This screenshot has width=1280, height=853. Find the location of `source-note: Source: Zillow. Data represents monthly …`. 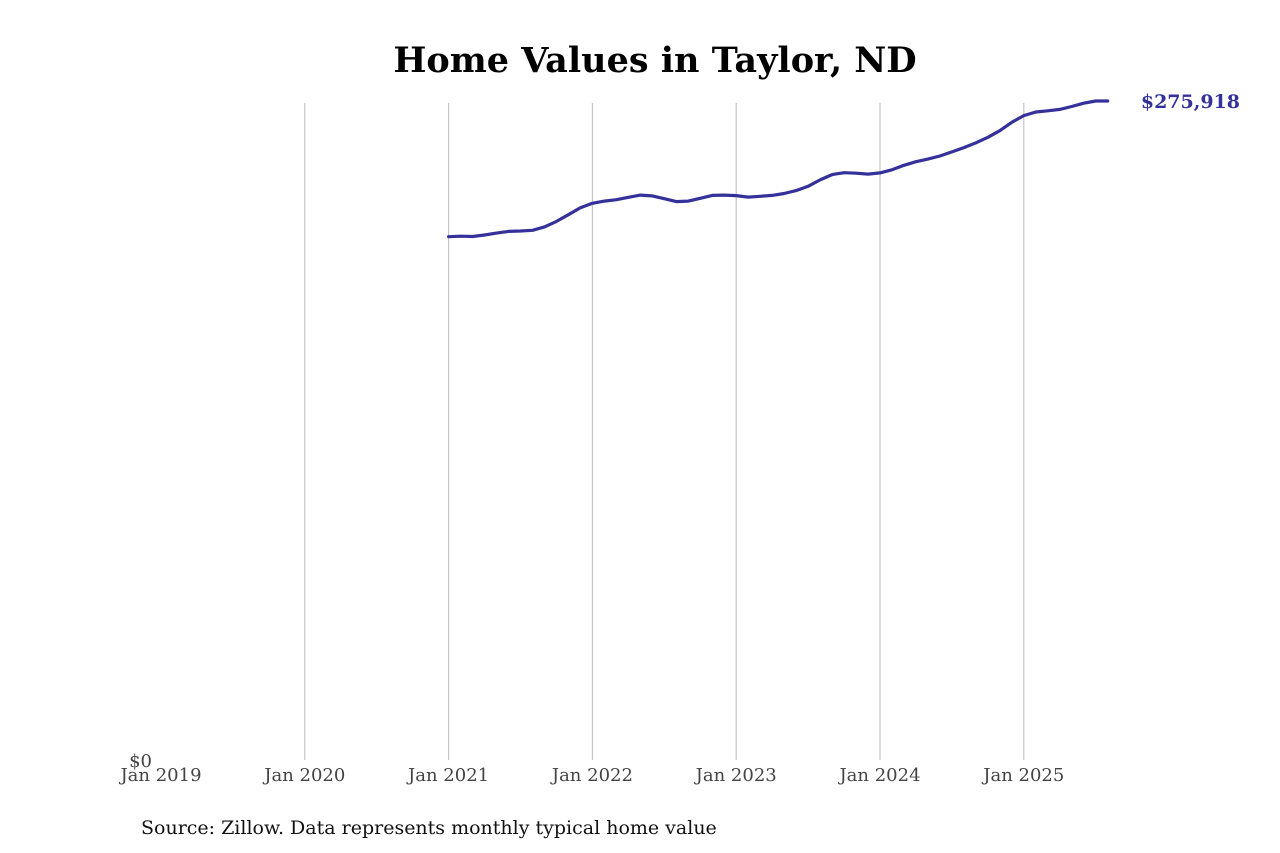

source-note: Source: Zillow. Data represents monthly … is located at coordinates (429, 828).